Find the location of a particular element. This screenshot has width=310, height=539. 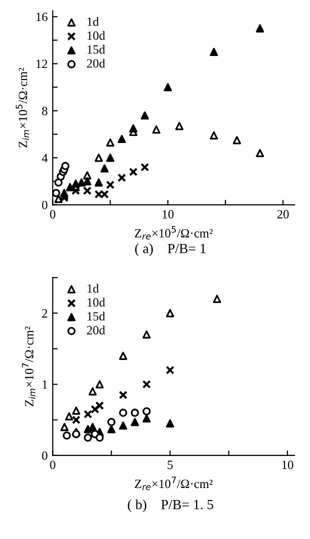

y-tick-label: 1 is located at coordinates (45, 384).